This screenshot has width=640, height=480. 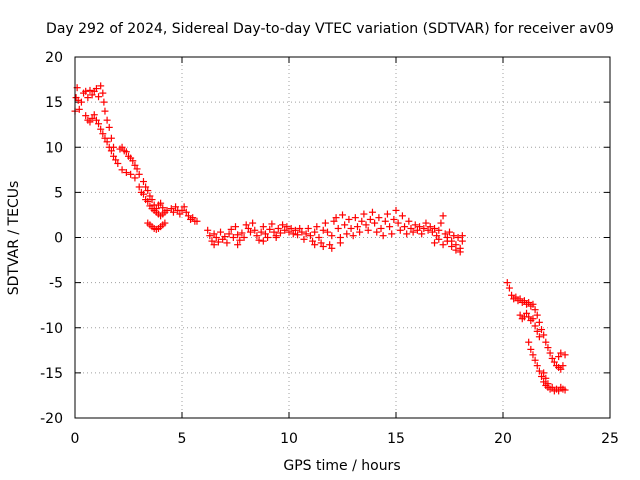 What do you see at coordinates (14, 238) in the screenshot?
I see `y-axis-label: SDTVAR / TECUs` at bounding box center [14, 238].